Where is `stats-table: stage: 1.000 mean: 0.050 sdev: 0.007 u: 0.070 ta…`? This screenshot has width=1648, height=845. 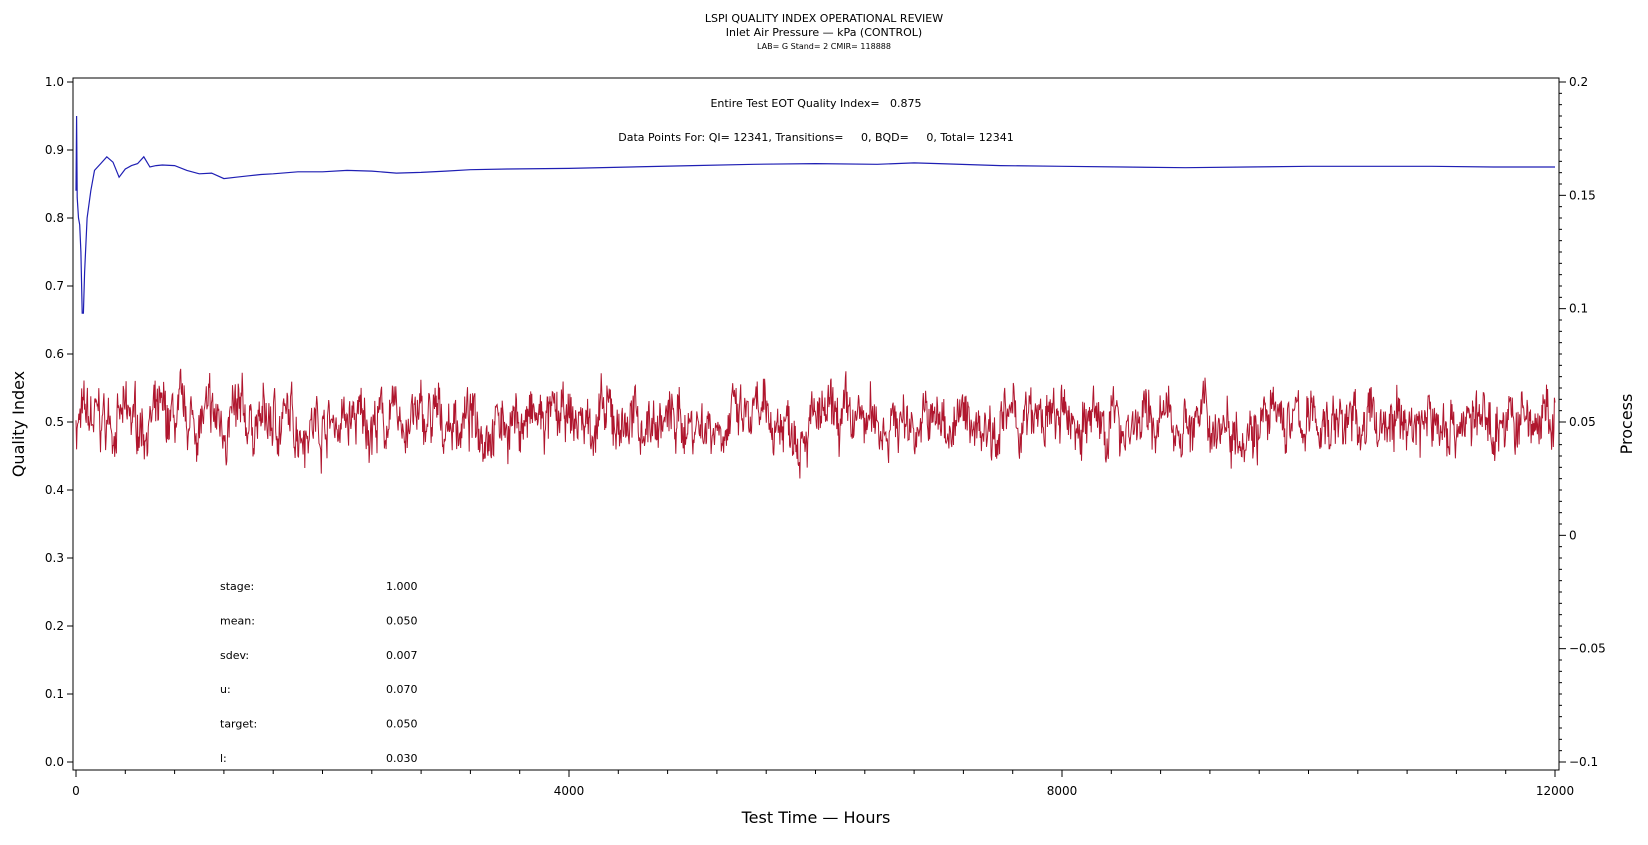 stats-table: stage: 1.000 mean: 0.050 sdev: 0.007 u: 0.070 ta… is located at coordinates (319, 672).